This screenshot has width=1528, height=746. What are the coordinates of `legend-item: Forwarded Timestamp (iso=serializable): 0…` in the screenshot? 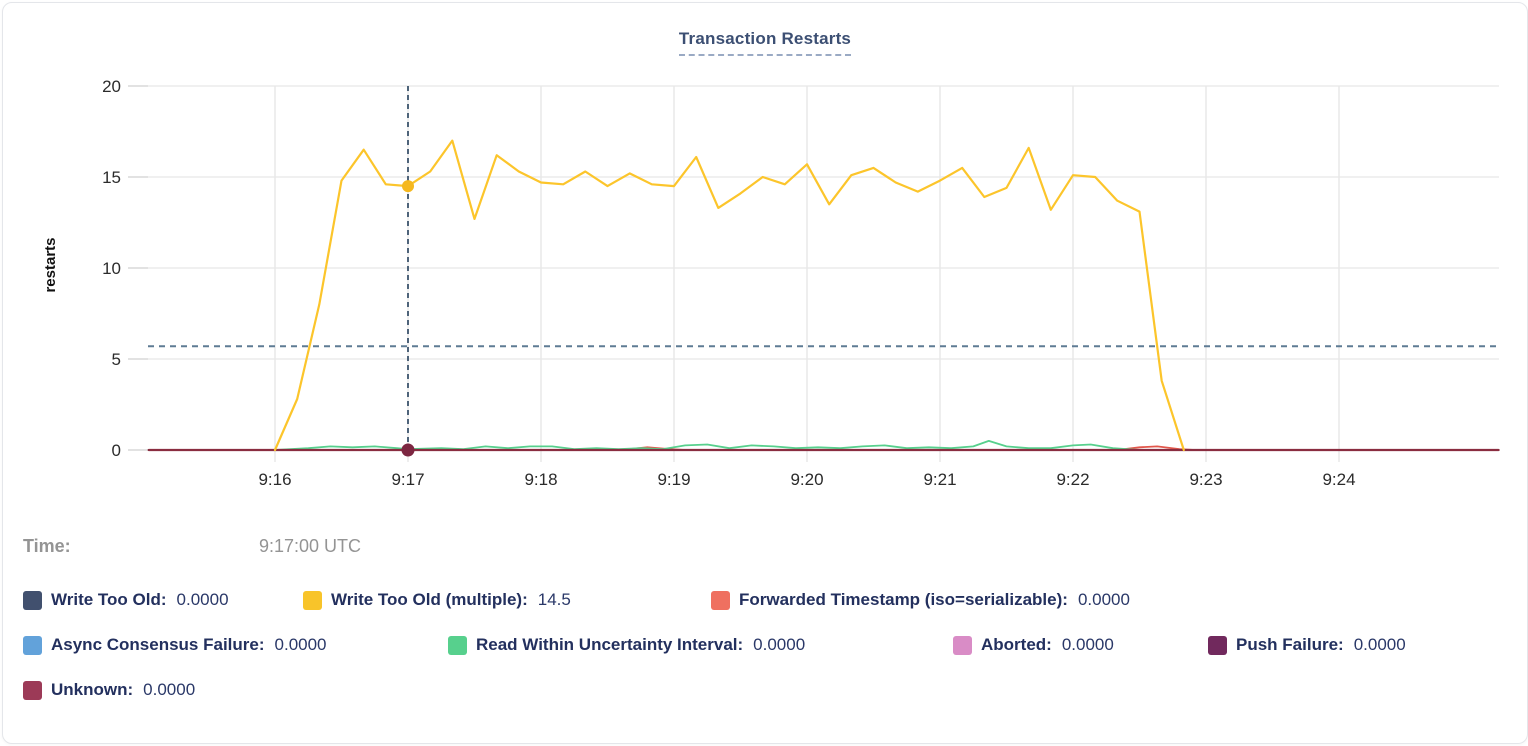 It's located at (920, 600).